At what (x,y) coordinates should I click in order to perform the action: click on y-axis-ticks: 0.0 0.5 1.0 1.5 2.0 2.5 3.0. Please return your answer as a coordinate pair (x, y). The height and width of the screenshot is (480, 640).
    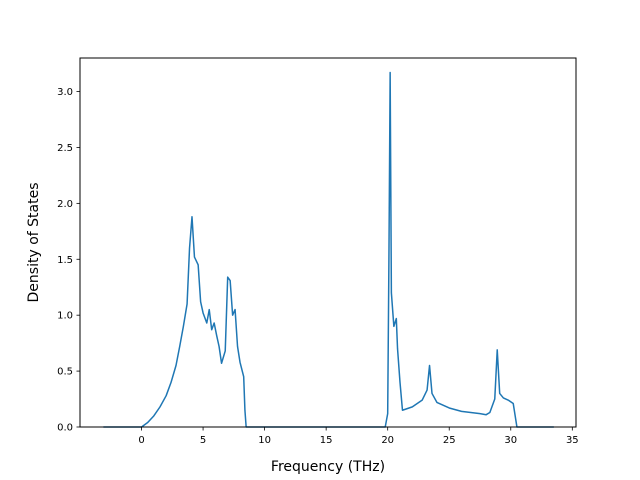
    Looking at the image, I should click on (68, 260).